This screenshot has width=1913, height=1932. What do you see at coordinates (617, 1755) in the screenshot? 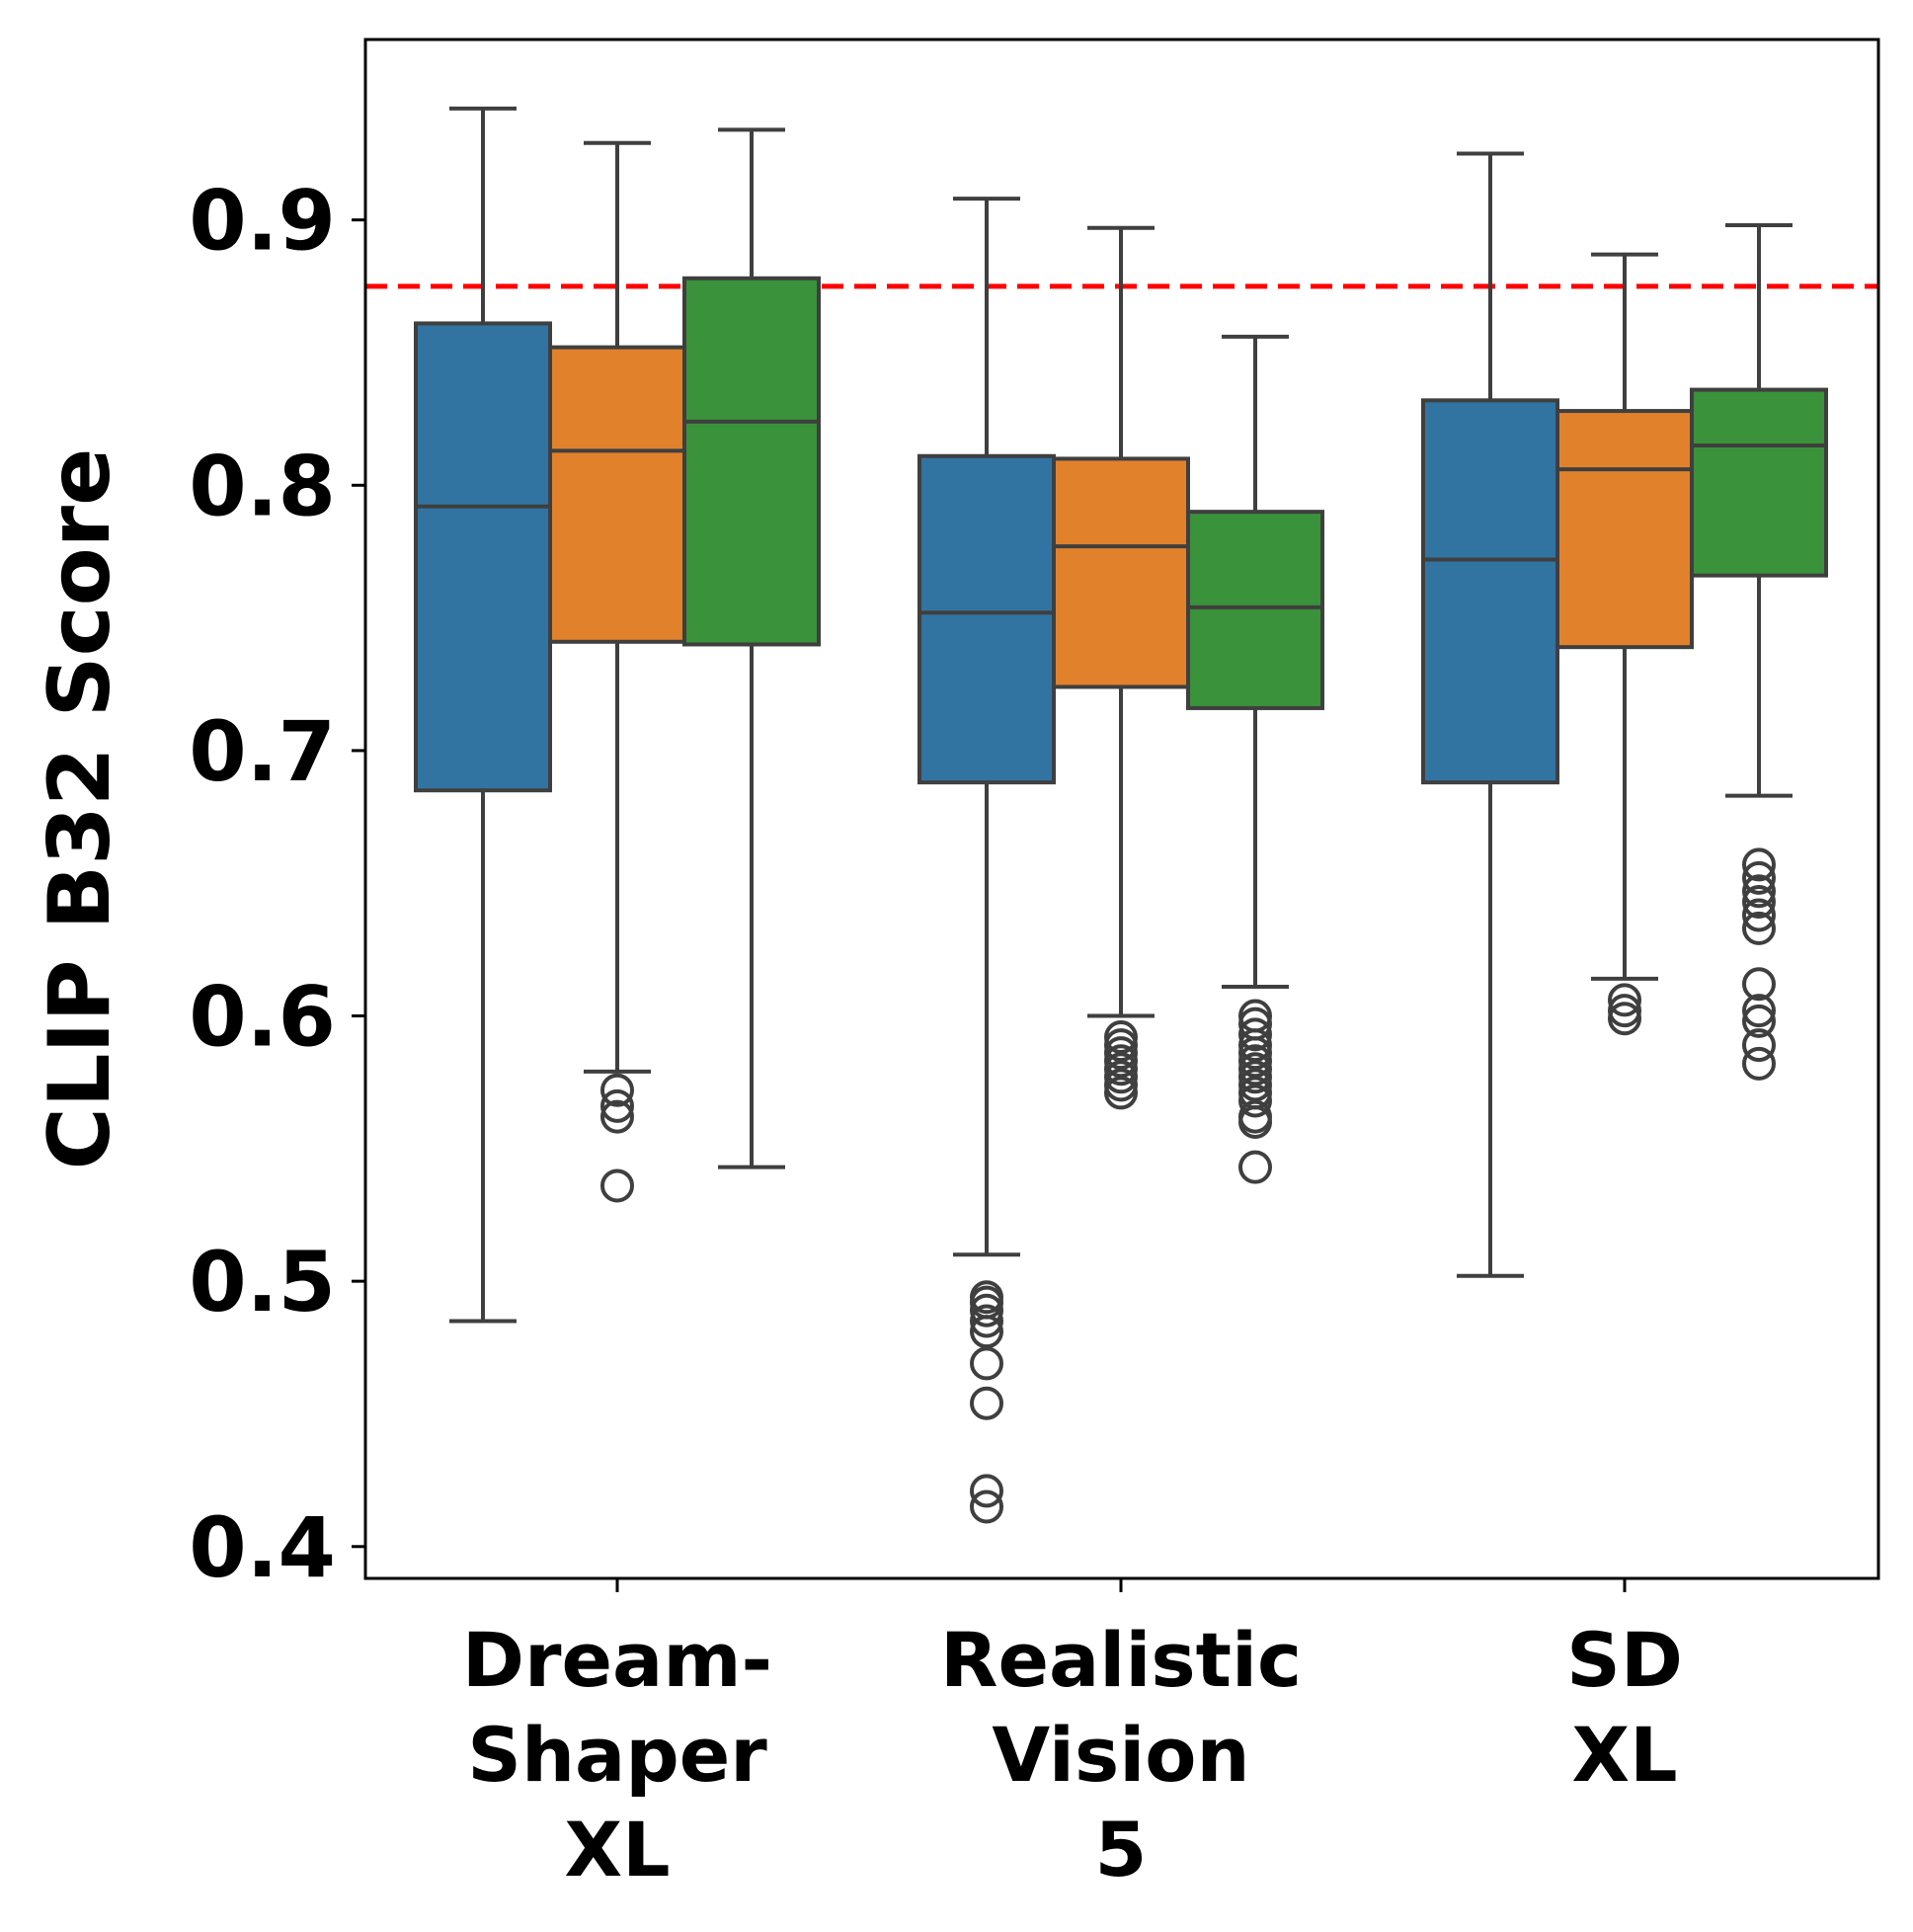
I see `x-tick-label: Shaper` at bounding box center [617, 1755].